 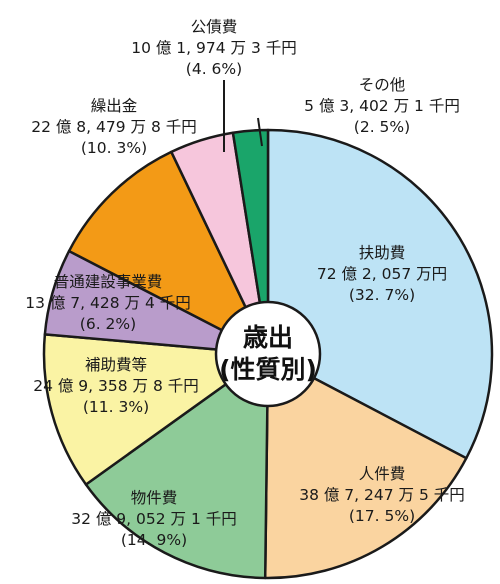 I want to click on slice-label-7-percent: (4. 6%), so click(x=214, y=69).